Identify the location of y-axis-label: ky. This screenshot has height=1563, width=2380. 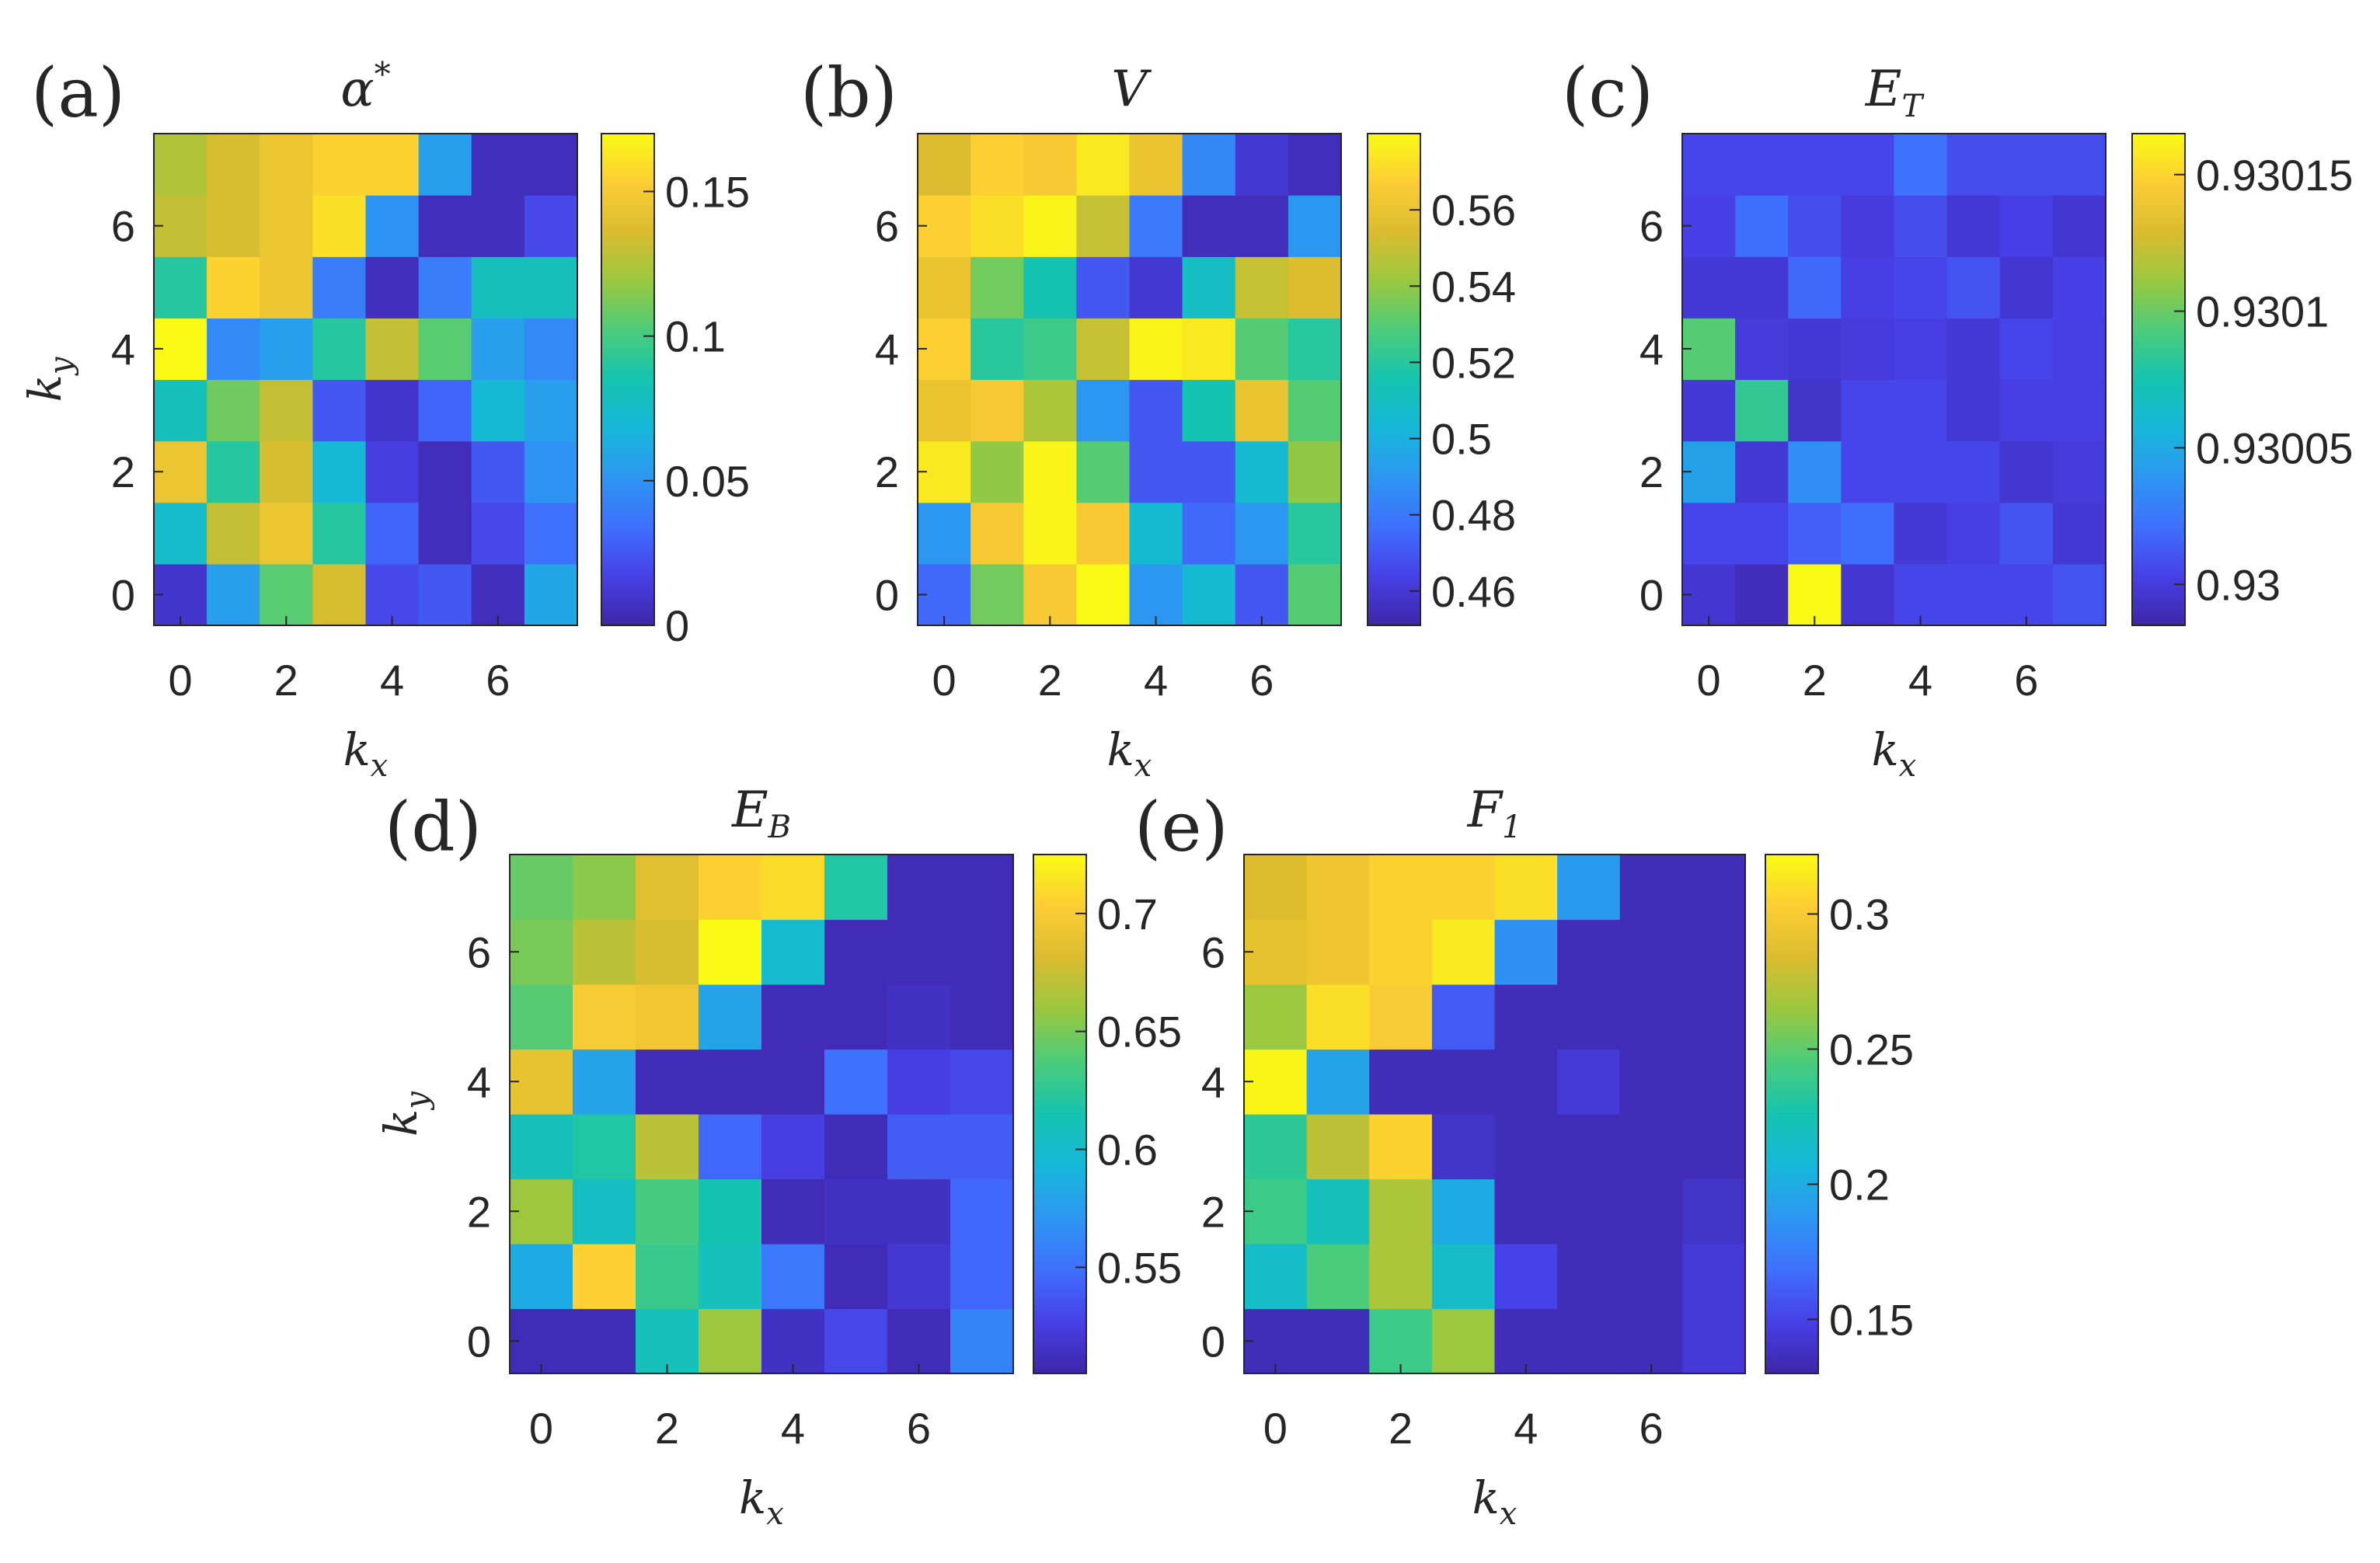
(405, 1114).